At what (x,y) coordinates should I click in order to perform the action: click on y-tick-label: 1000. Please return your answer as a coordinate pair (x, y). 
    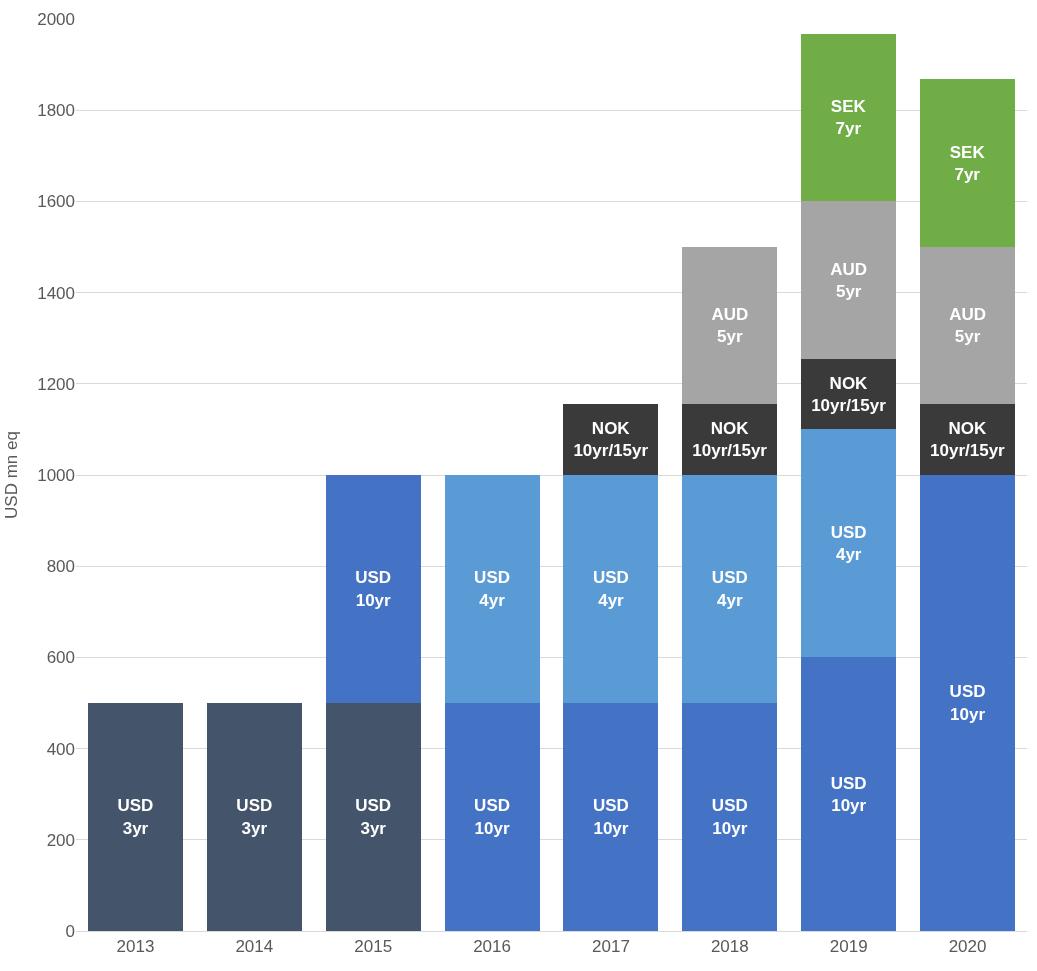
    Looking at the image, I should click on (56, 475).